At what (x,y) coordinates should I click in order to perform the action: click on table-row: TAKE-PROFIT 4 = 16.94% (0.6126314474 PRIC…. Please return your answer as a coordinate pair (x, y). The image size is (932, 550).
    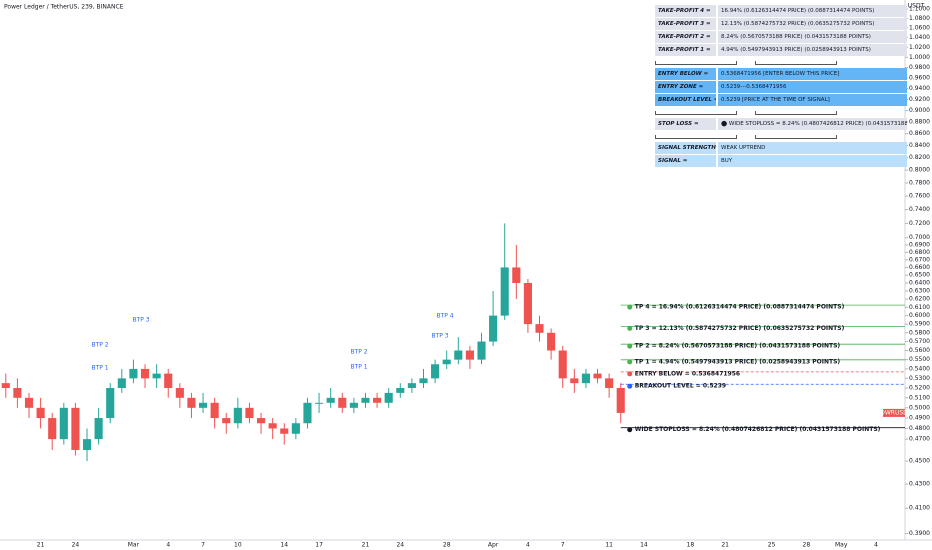
    Looking at the image, I should click on (781, 11).